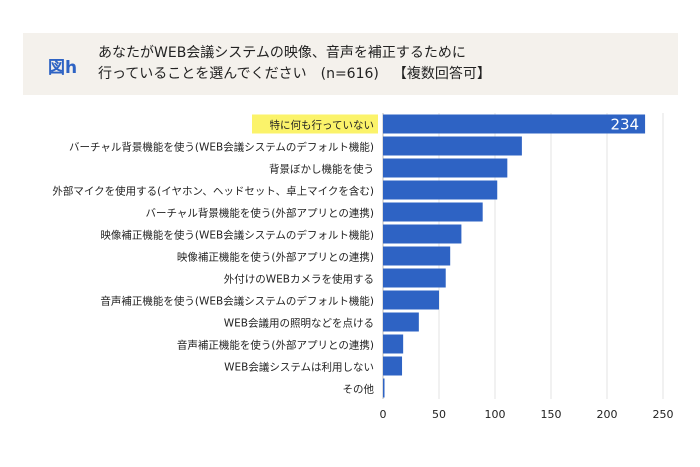  What do you see at coordinates (213, 191) in the screenshot?
I see `category-label: 外部マイクを使用する(イヤホン、ヘッドセット、卓上マイクを含む)` at bounding box center [213, 191].